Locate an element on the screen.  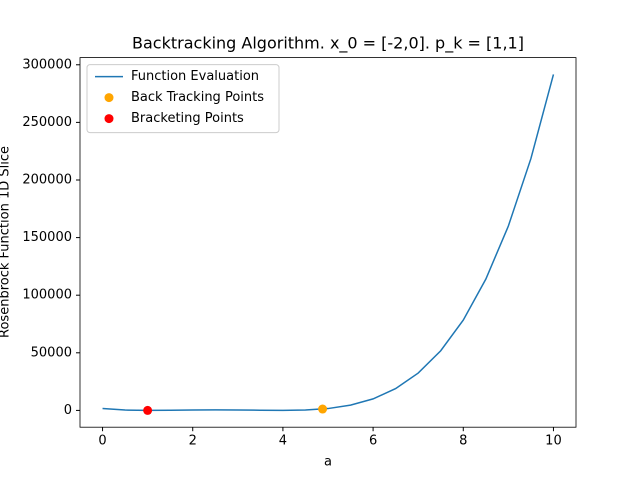
legend-label: Function Evaluation is located at coordinates (195, 76).